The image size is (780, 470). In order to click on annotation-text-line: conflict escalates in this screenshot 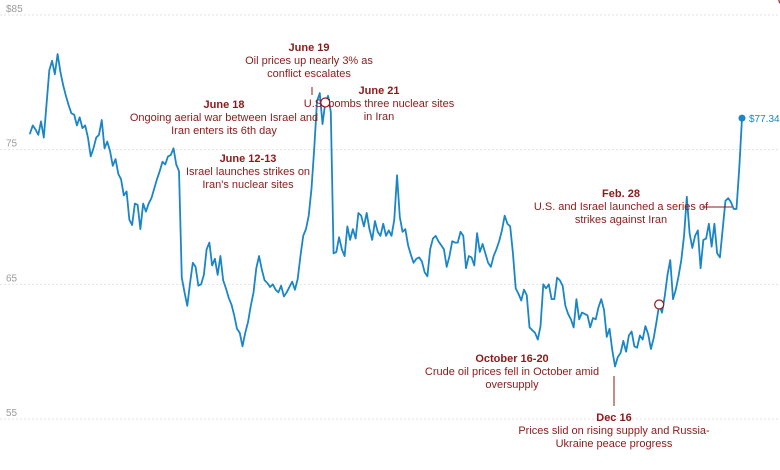, I will do `click(309, 74)`.